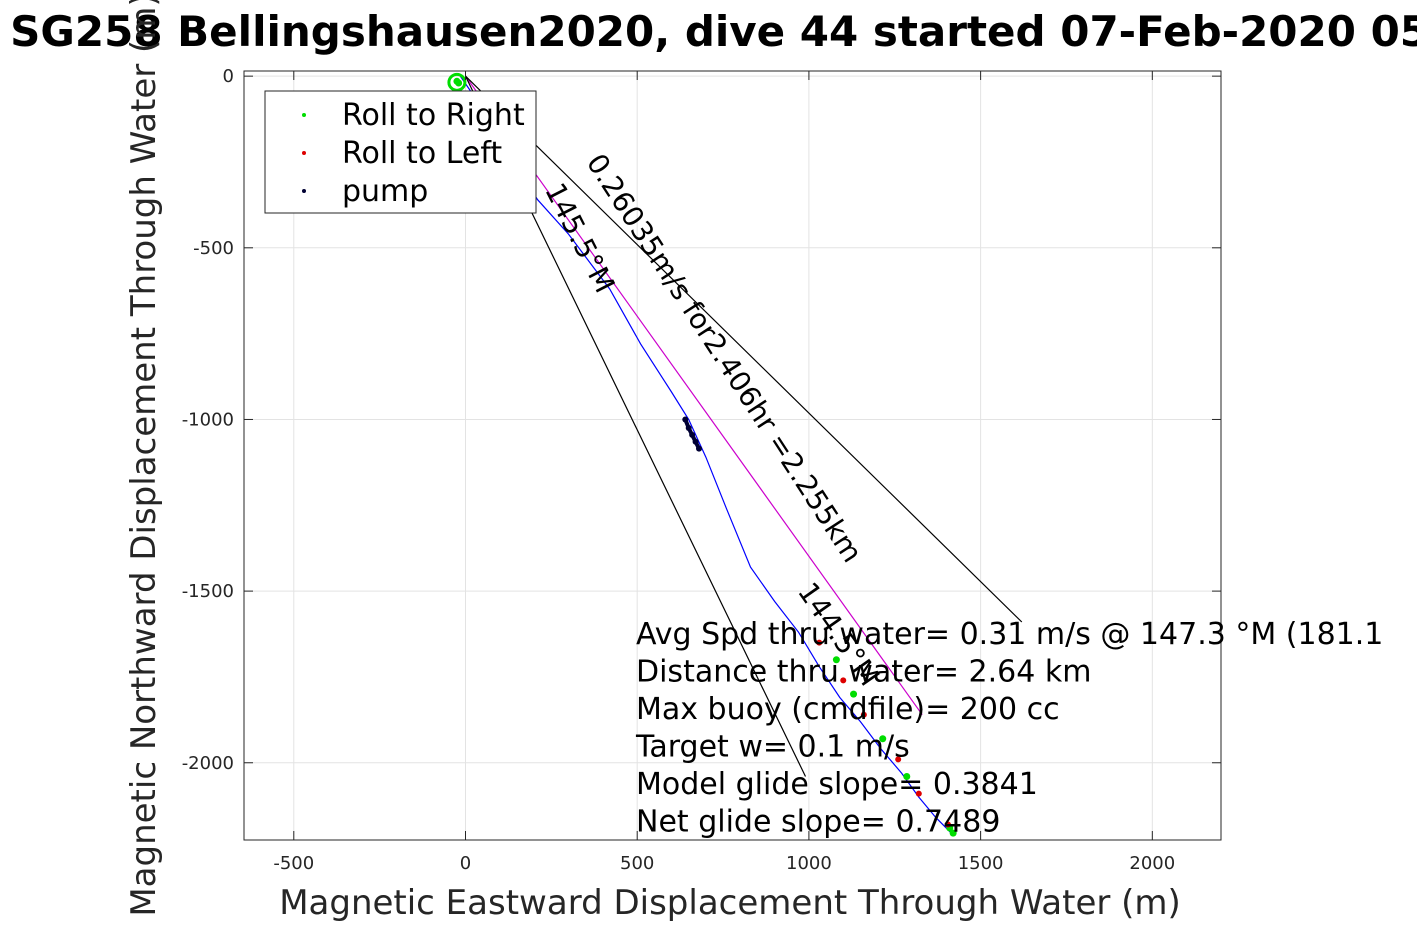 This screenshot has width=1417, height=945. Describe the element at coordinates (863, 672) in the screenshot. I see `annotation-line: Distance thru water= 2.64 km` at that location.